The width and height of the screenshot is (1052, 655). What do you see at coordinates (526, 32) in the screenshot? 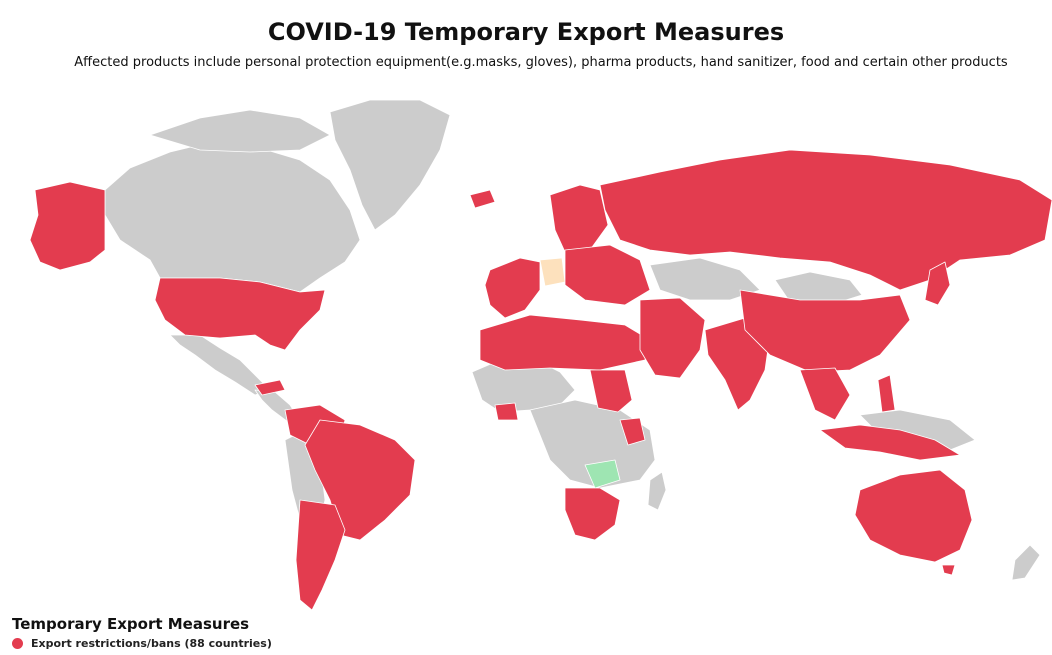
I see `map-title: COVID-19 Temporary Export Measures` at bounding box center [526, 32].